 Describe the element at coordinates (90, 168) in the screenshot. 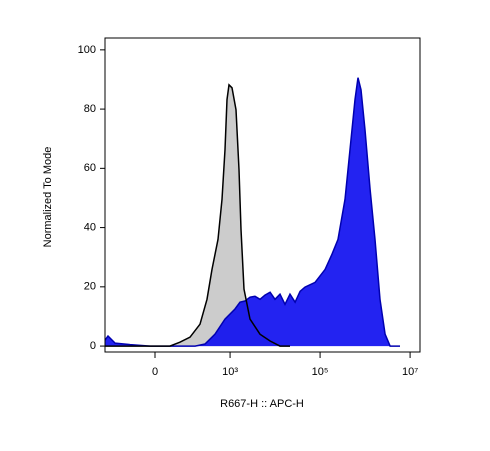

I see `y-tick-label: 60` at that location.